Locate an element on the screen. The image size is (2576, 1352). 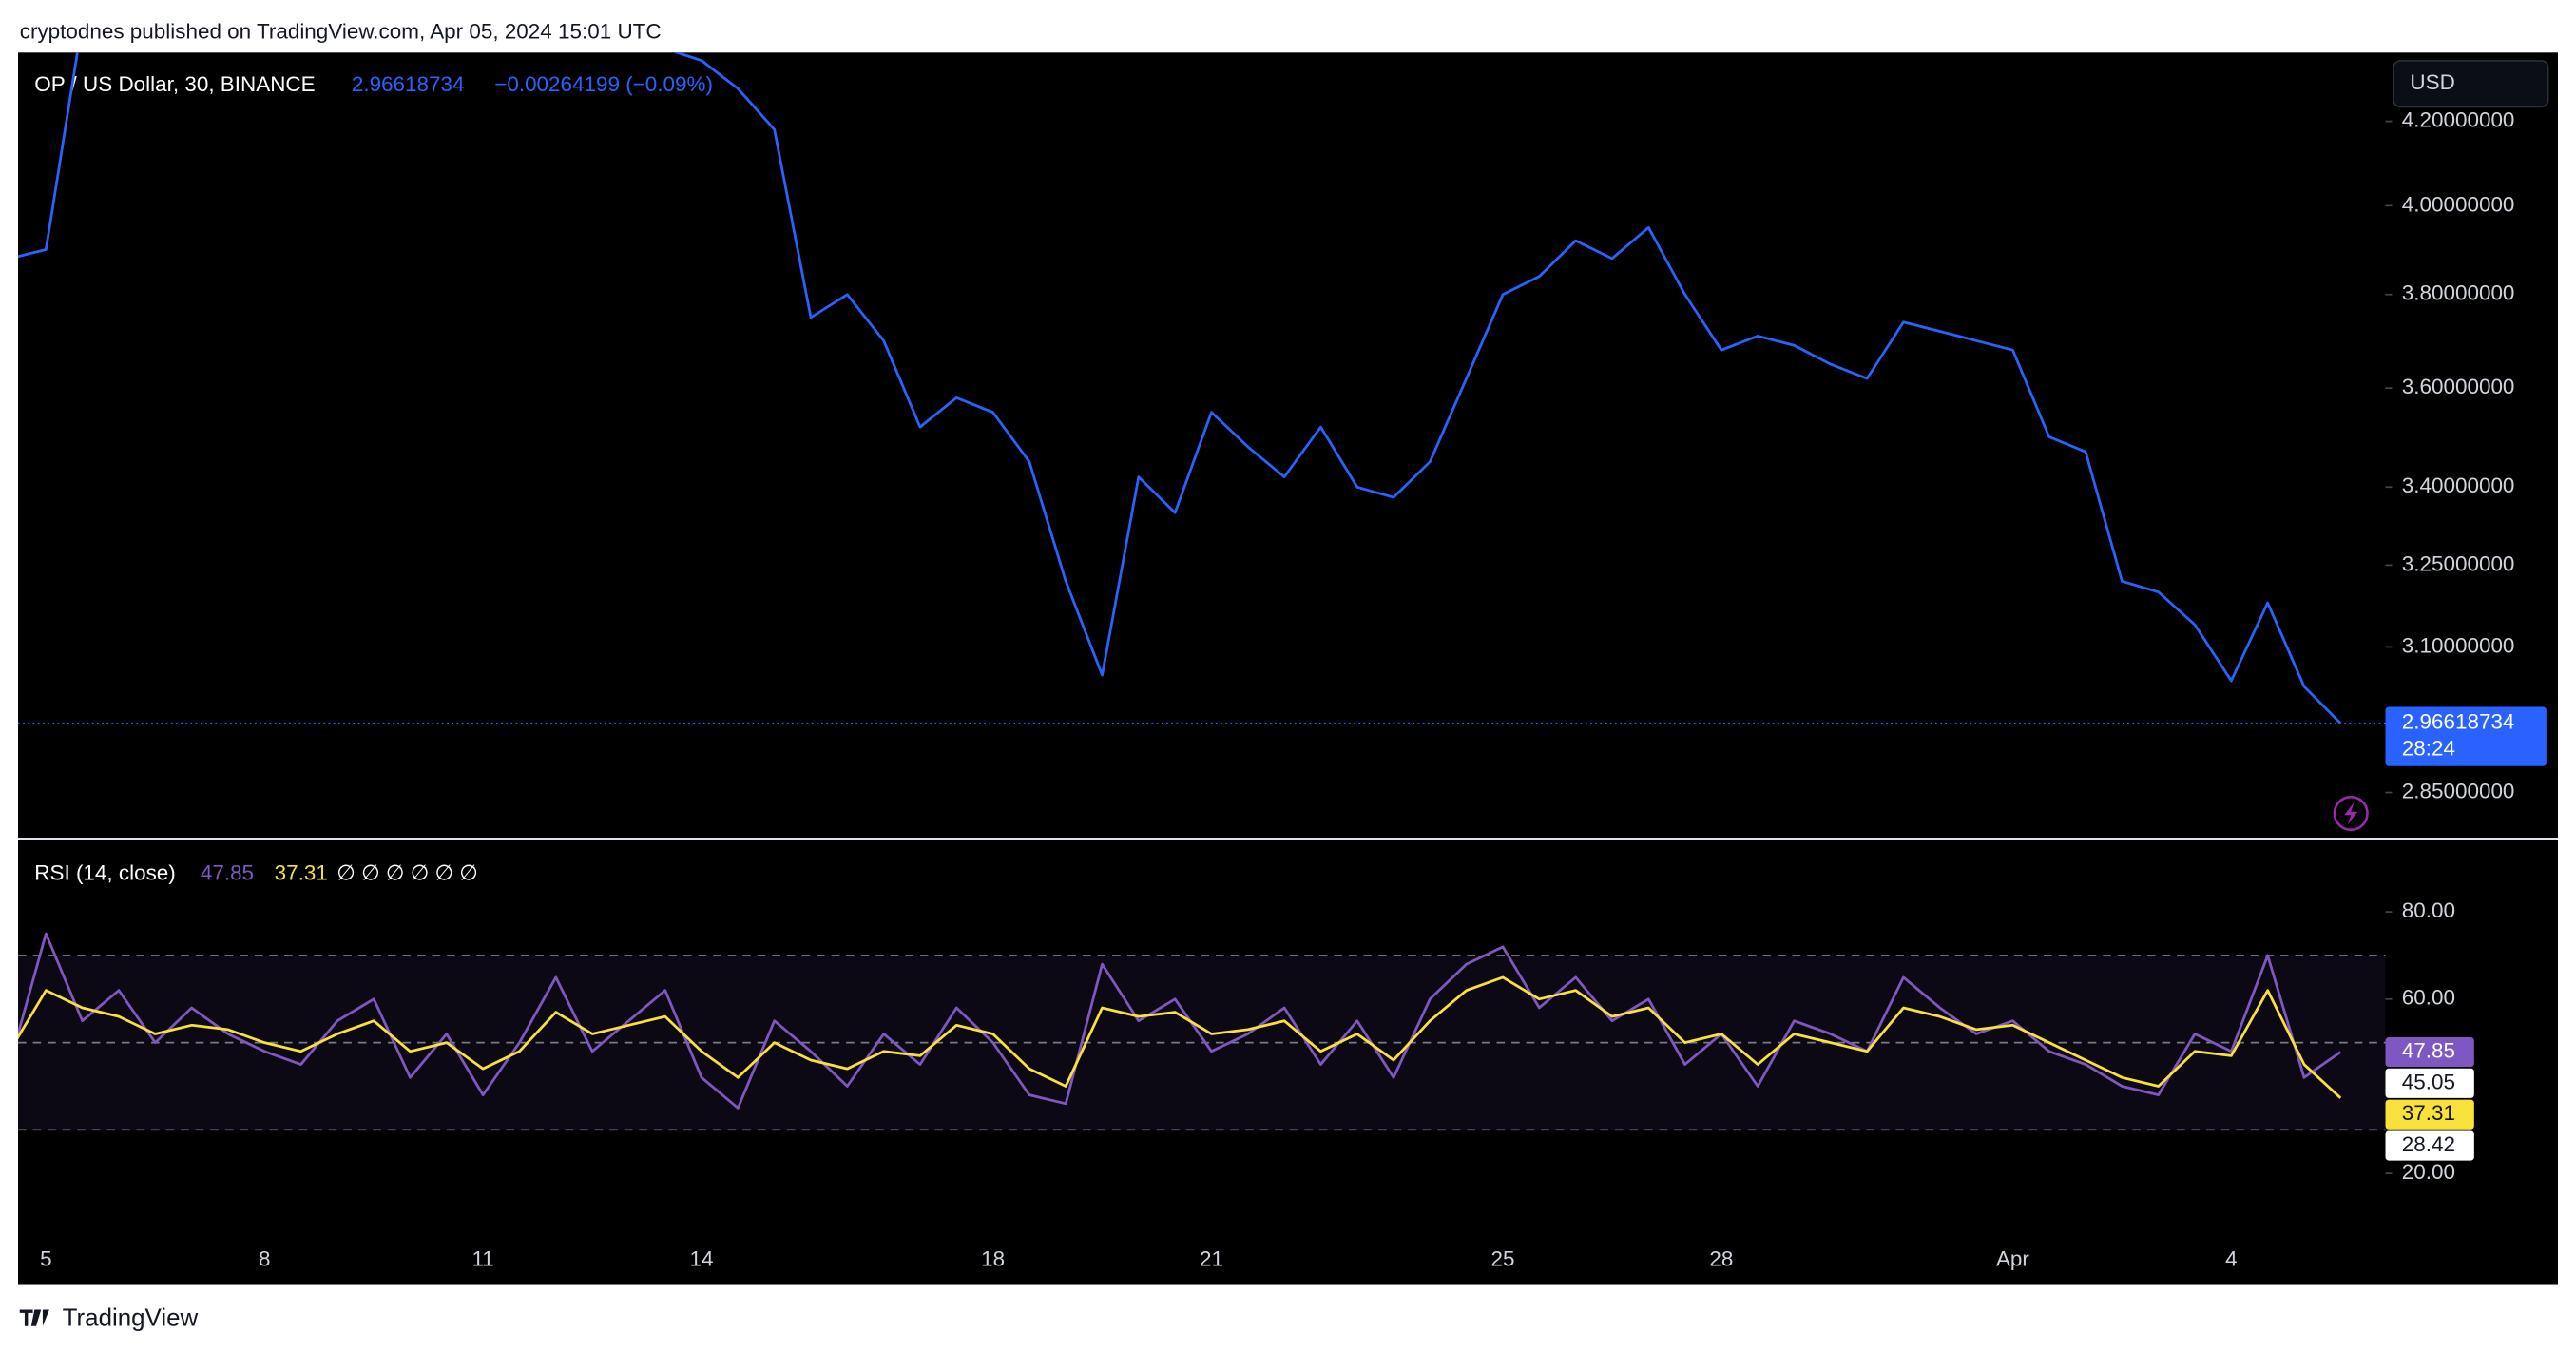
y-tick-label: 20.00 is located at coordinates (2428, 1172).